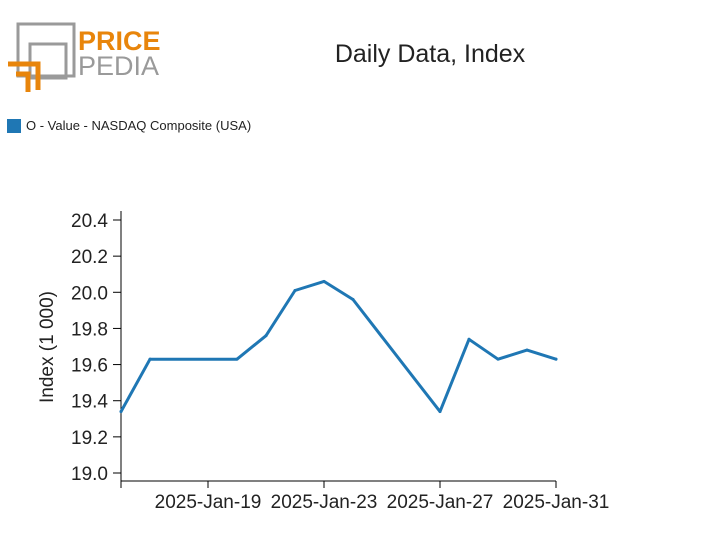 This screenshot has width=712, height=555. I want to click on x-tick-label: 2025-Jan-31, so click(556, 502).